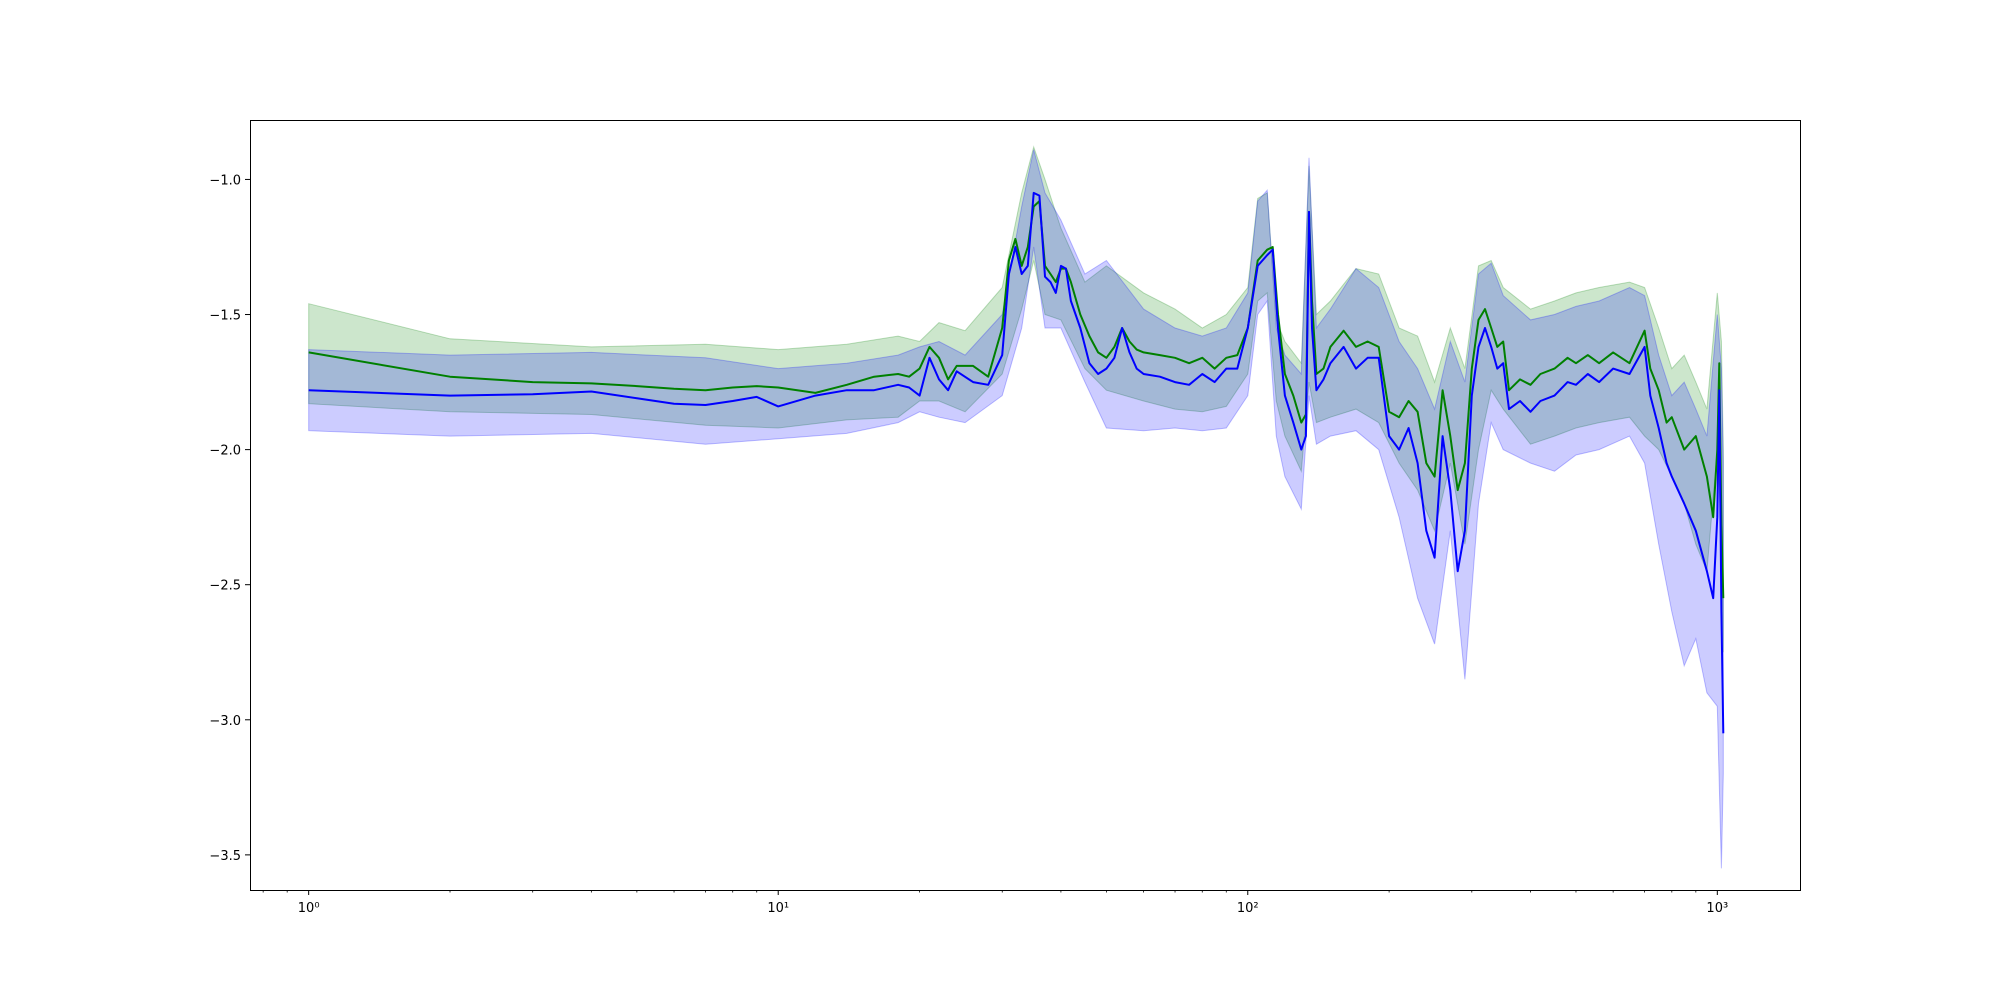 The width and height of the screenshot is (2000, 1000). Describe the element at coordinates (225, 180) in the screenshot. I see `y-tick-label: −1.0` at that location.